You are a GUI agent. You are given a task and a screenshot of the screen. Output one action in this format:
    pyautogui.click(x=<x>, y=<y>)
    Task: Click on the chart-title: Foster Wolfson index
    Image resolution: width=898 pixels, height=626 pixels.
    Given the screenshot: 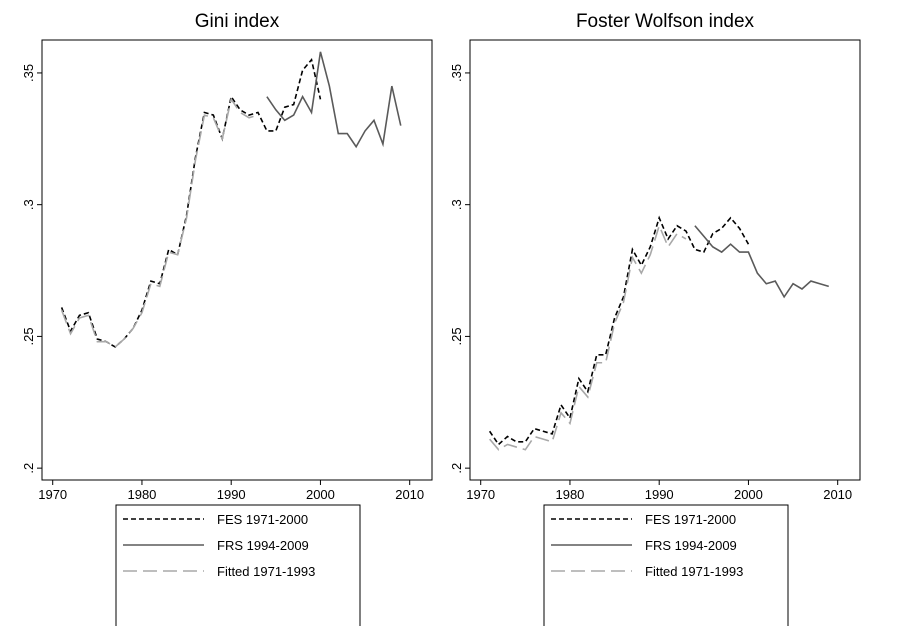 What is the action you would take?
    pyautogui.click(x=665, y=21)
    